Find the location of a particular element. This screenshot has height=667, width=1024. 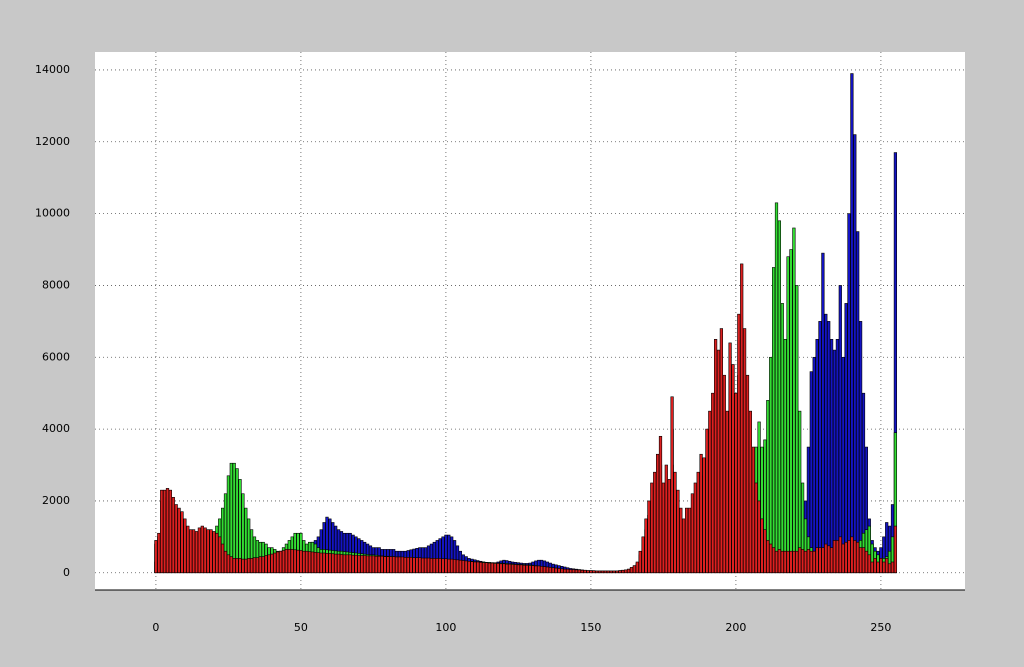

y-tick-label: 6000 is located at coordinates (56, 356).